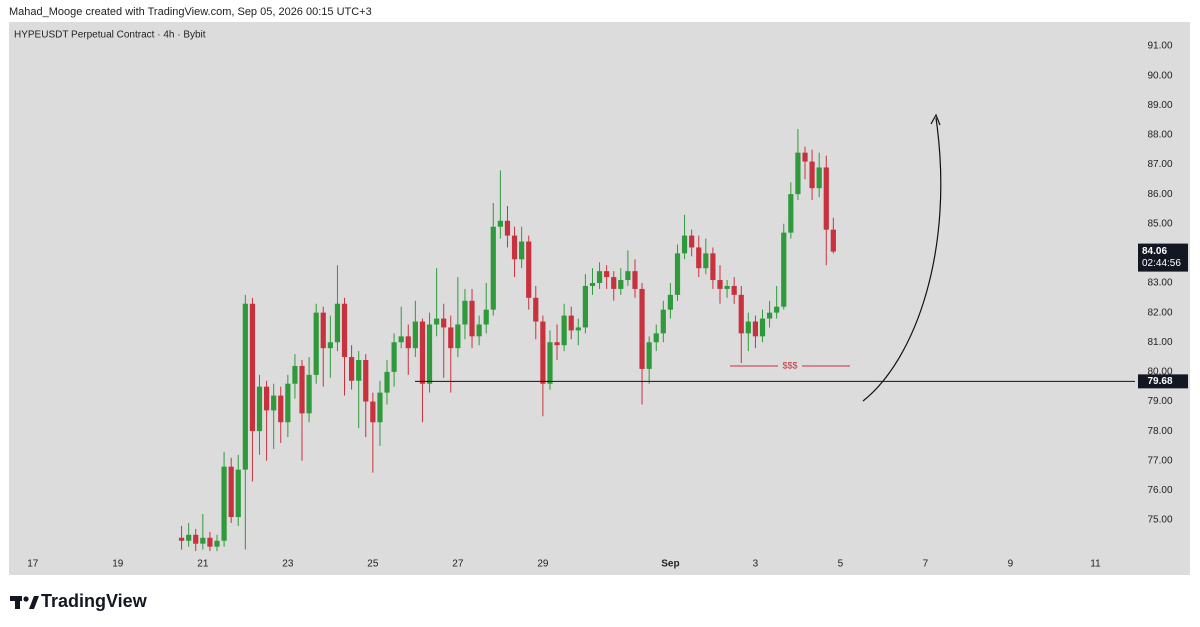 The height and width of the screenshot is (627, 1200). What do you see at coordinates (1159, 381) in the screenshot?
I see `support-label: 79.68` at bounding box center [1159, 381].